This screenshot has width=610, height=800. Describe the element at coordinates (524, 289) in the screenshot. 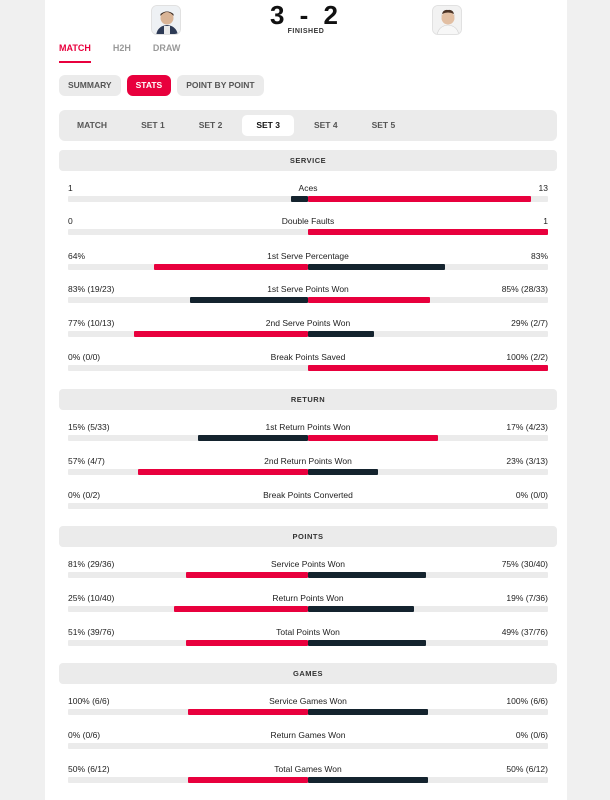

I see `stat-right-value: 85% (28/33)` at that location.